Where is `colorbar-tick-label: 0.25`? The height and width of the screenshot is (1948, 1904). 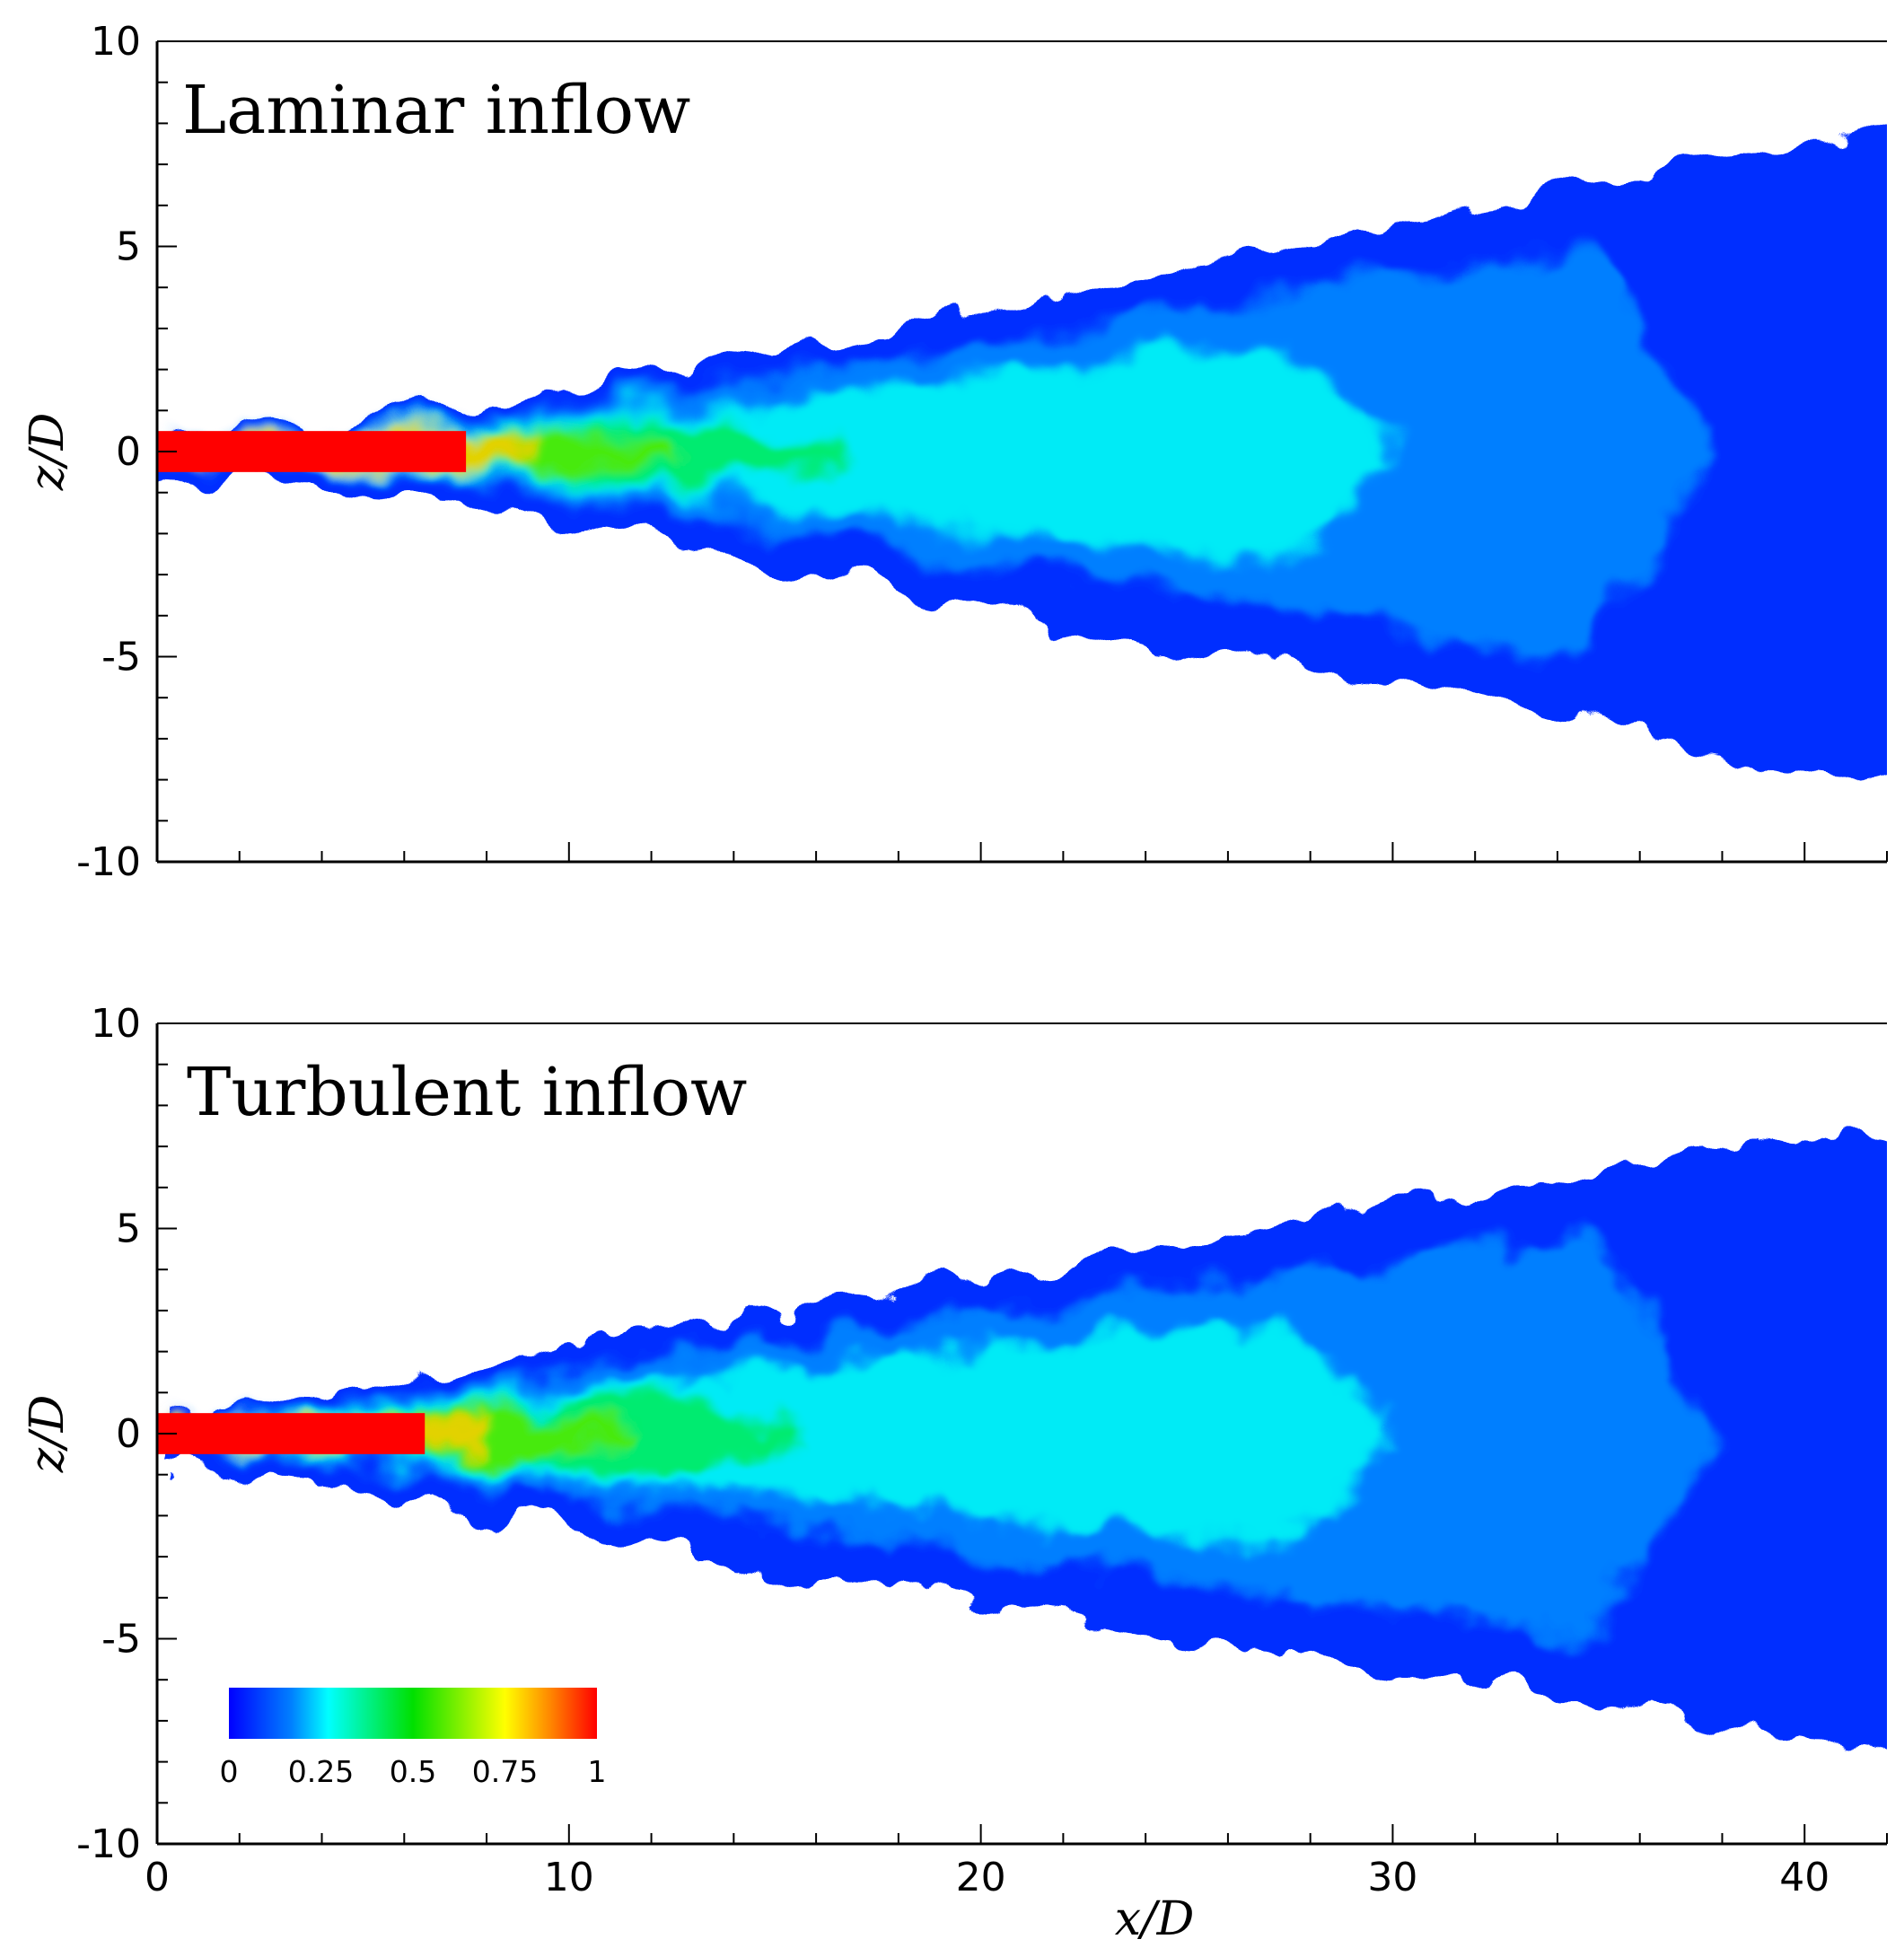
colorbar-tick-label: 0.25 is located at coordinates (321, 1771).